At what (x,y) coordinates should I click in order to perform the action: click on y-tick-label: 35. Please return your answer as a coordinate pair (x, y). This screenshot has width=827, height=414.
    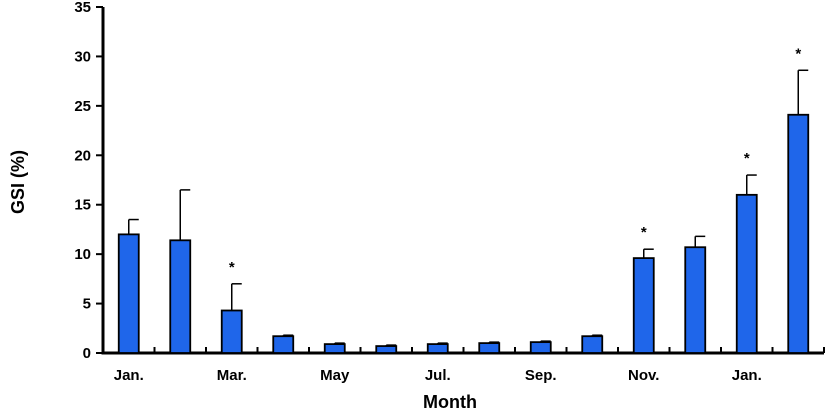
    Looking at the image, I should click on (82, 8).